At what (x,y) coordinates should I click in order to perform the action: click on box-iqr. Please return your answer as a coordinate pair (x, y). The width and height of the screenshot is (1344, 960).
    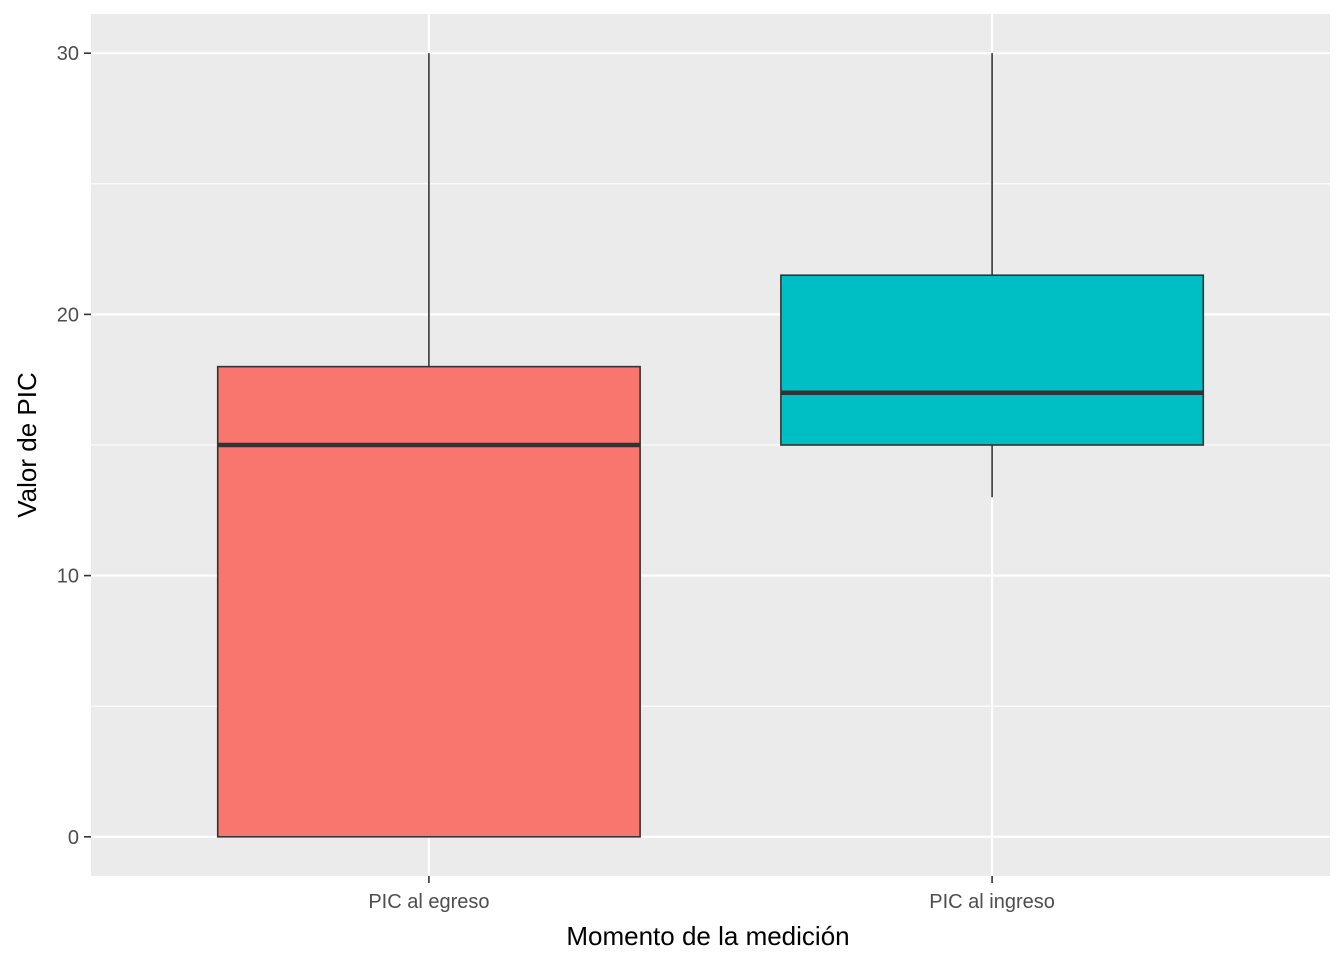
    Looking at the image, I should click on (992, 360).